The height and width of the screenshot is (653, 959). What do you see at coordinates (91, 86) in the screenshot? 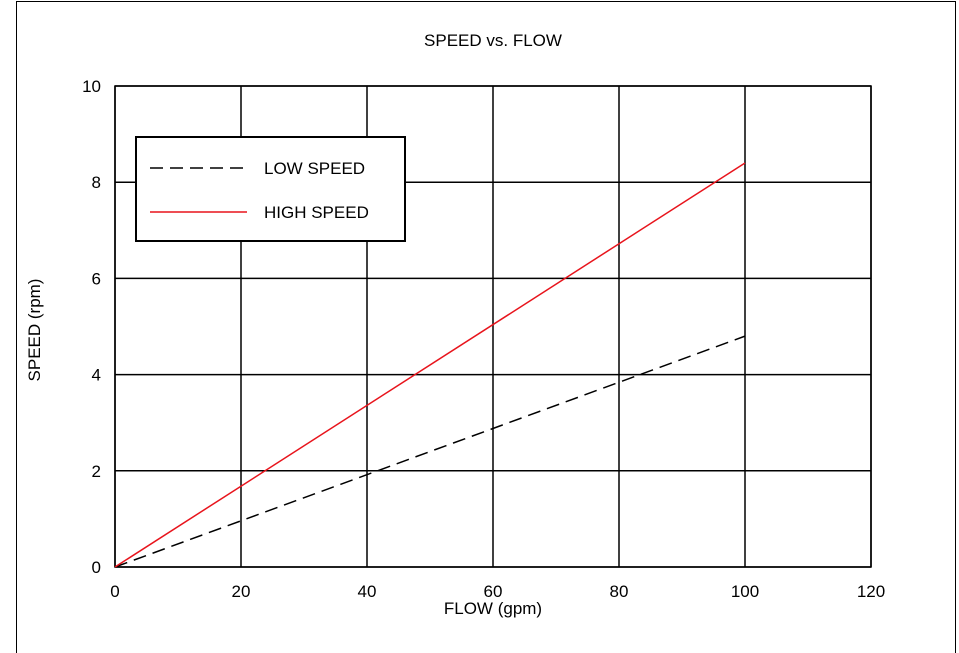
I see `y-tick-label-10: 10` at bounding box center [91, 86].